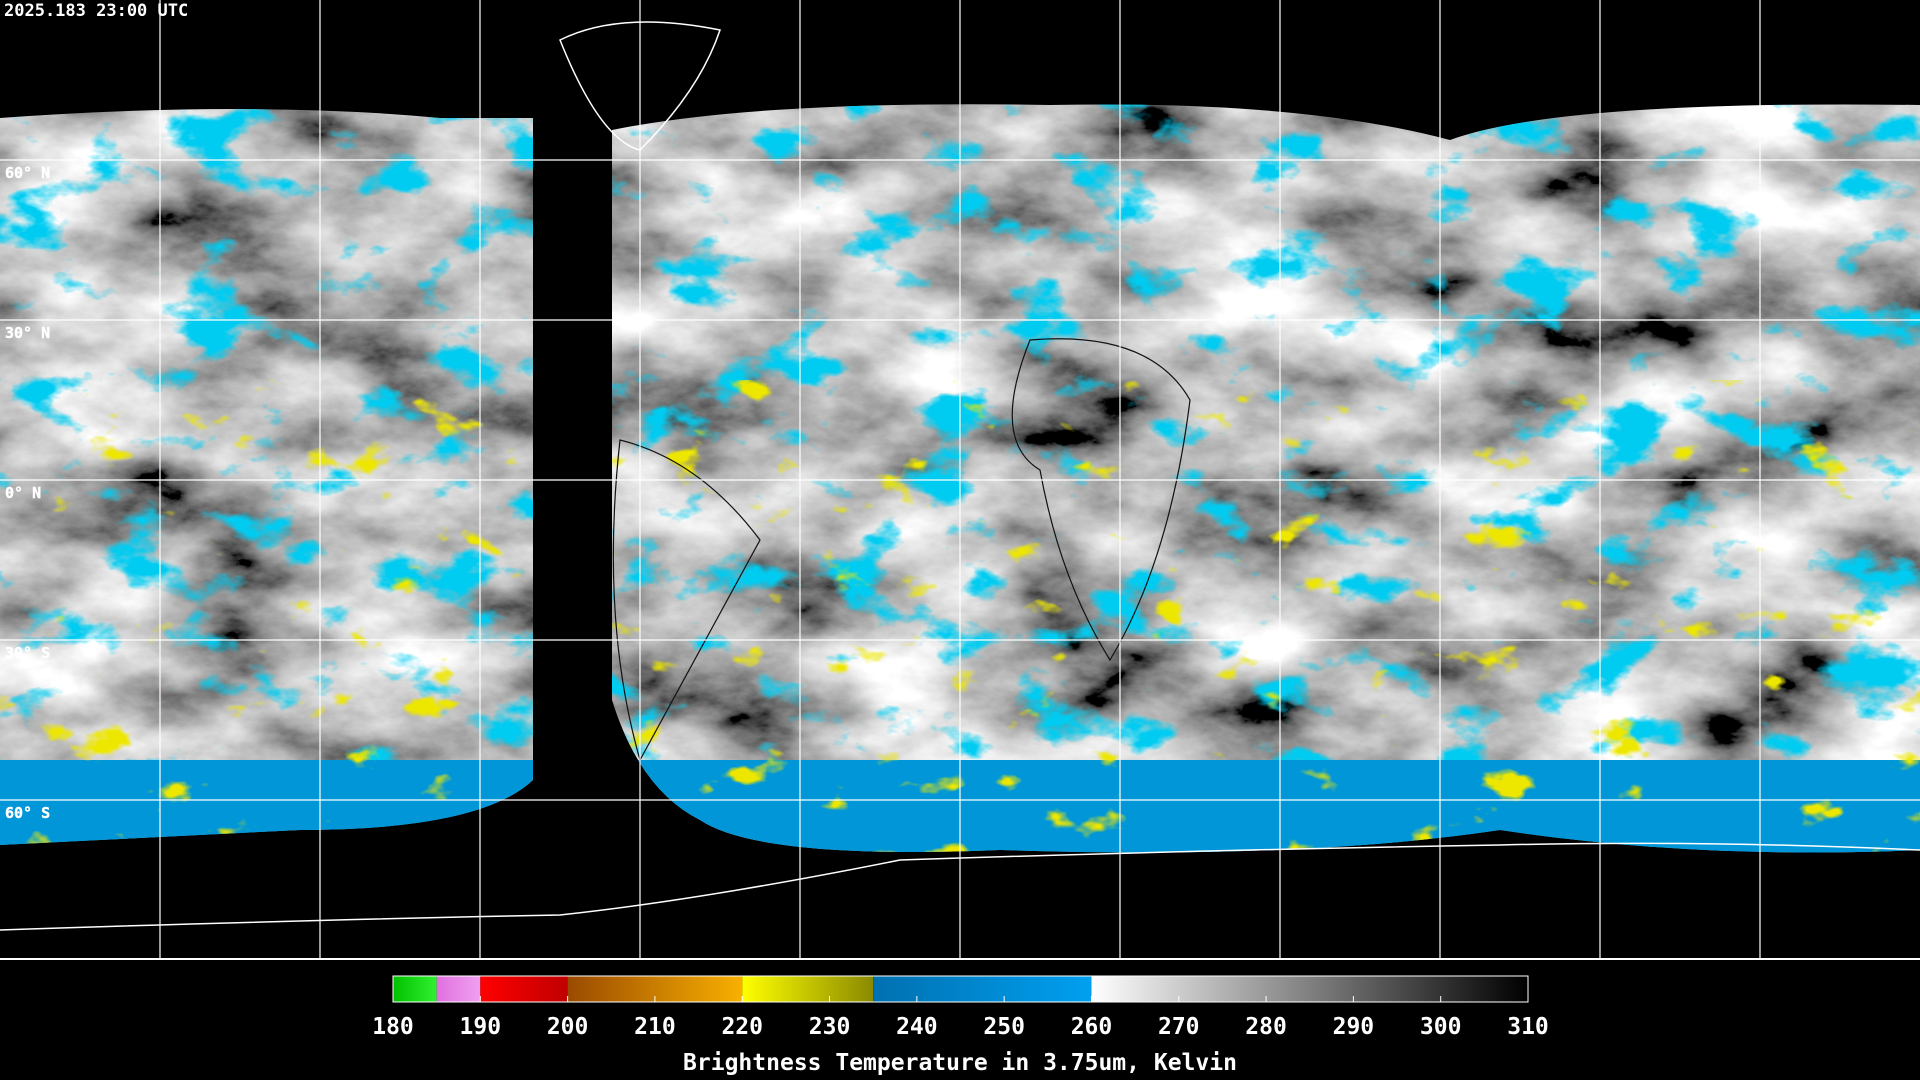  Describe the element at coordinates (742, 1027) in the screenshot. I see `colorbar-tick-label: 220` at that location.